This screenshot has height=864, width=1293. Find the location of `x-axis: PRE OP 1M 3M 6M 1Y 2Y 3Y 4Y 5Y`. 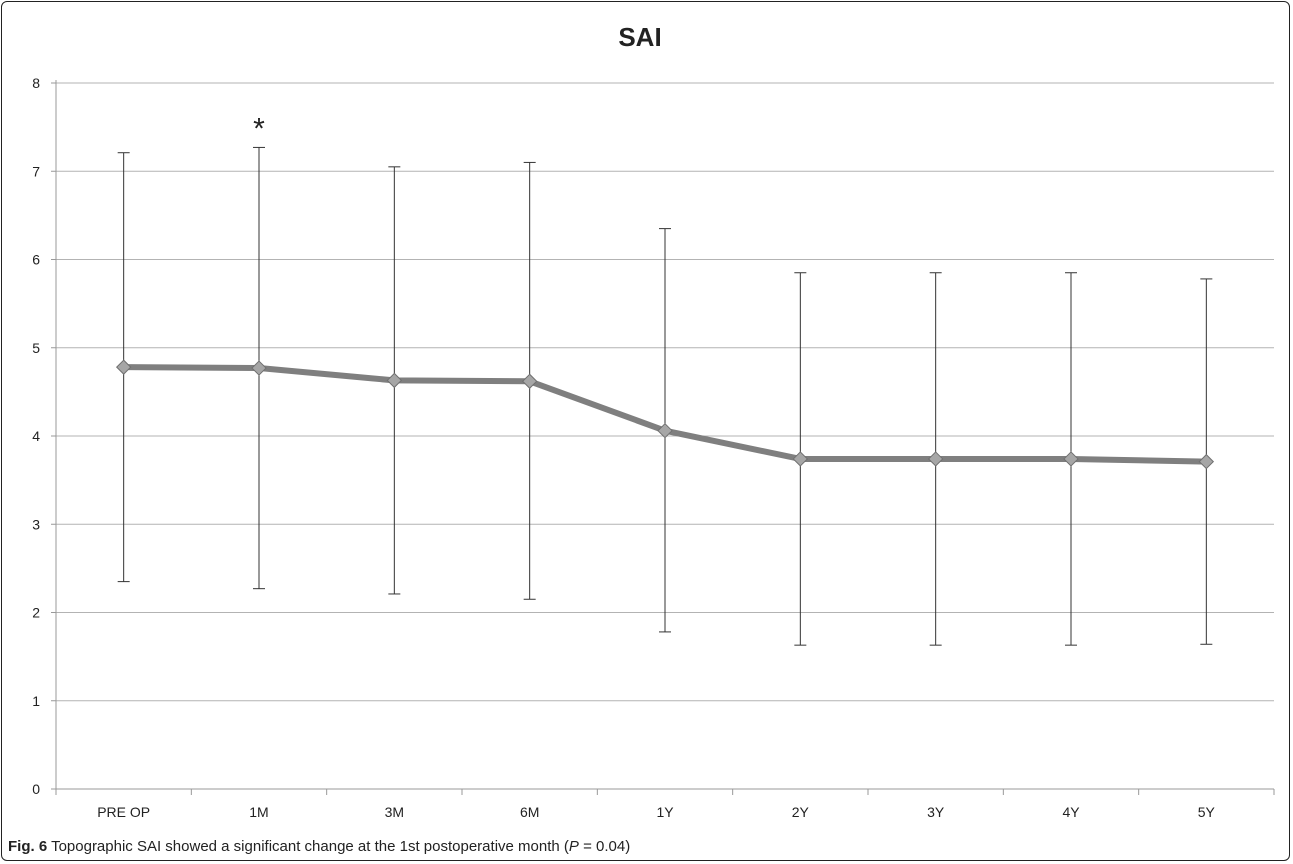

x-axis: PRE OP 1M 3M 6M 1Y 2Y 3Y 4Y 5Y is located at coordinates (665, 804).